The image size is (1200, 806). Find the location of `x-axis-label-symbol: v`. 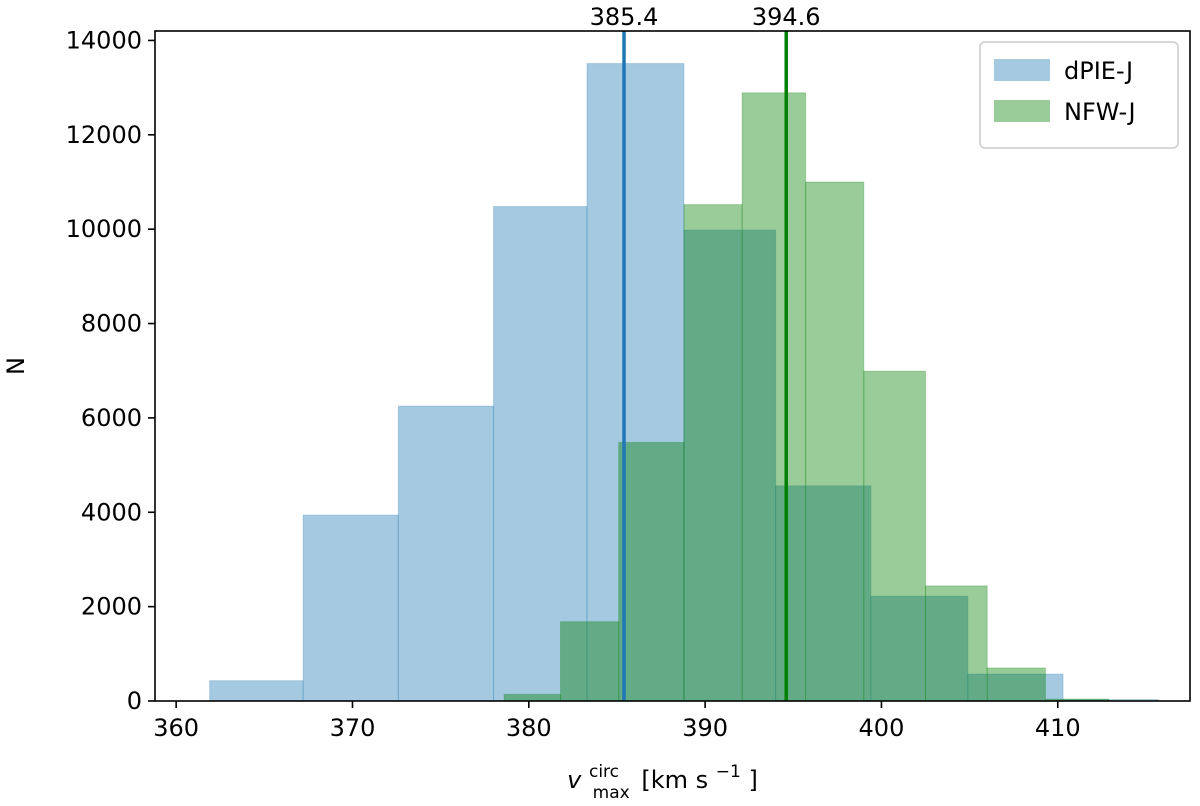

x-axis-label-symbol: v is located at coordinates (574, 780).